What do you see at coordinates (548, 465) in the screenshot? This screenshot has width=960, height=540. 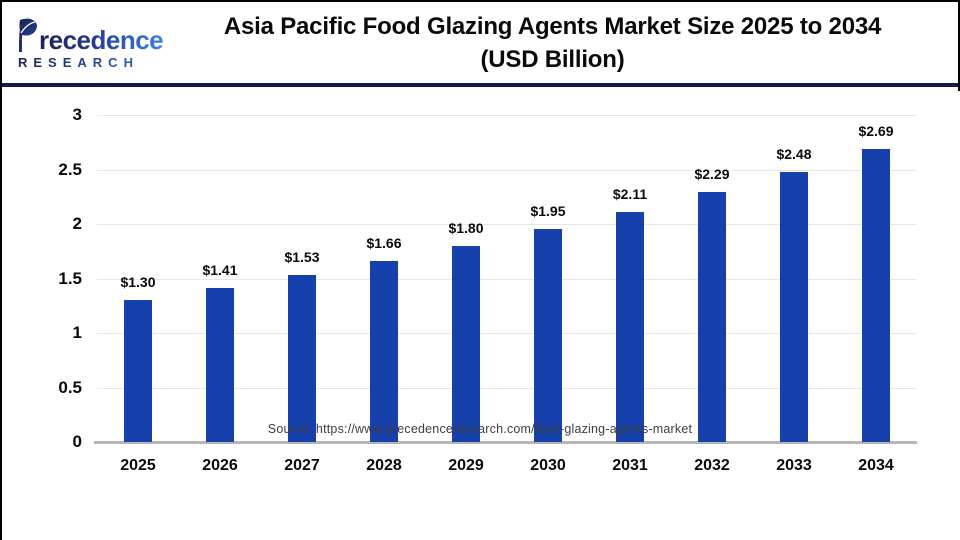 I see `x-axis-tick-2030: 2030` at bounding box center [548, 465].